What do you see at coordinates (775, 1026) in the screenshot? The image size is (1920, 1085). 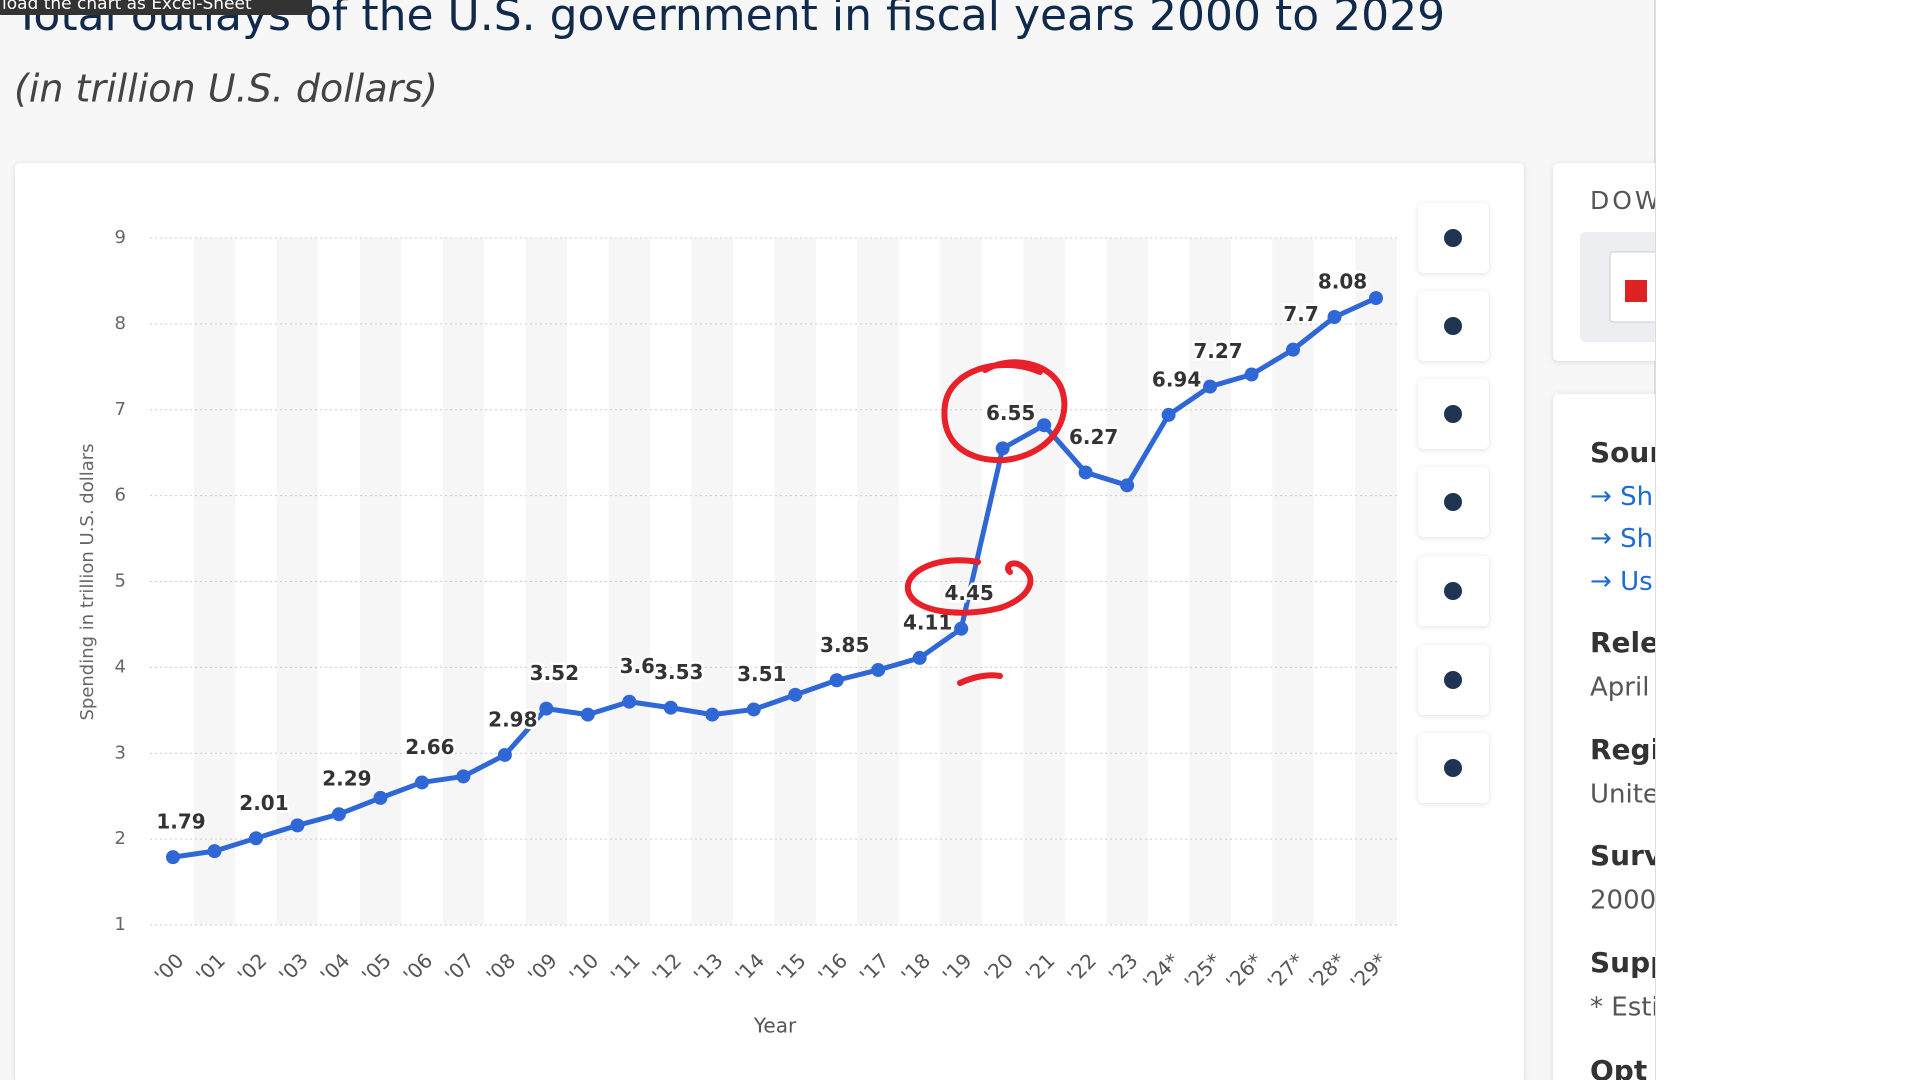 I see `x-axis-title: Year` at bounding box center [775, 1026].